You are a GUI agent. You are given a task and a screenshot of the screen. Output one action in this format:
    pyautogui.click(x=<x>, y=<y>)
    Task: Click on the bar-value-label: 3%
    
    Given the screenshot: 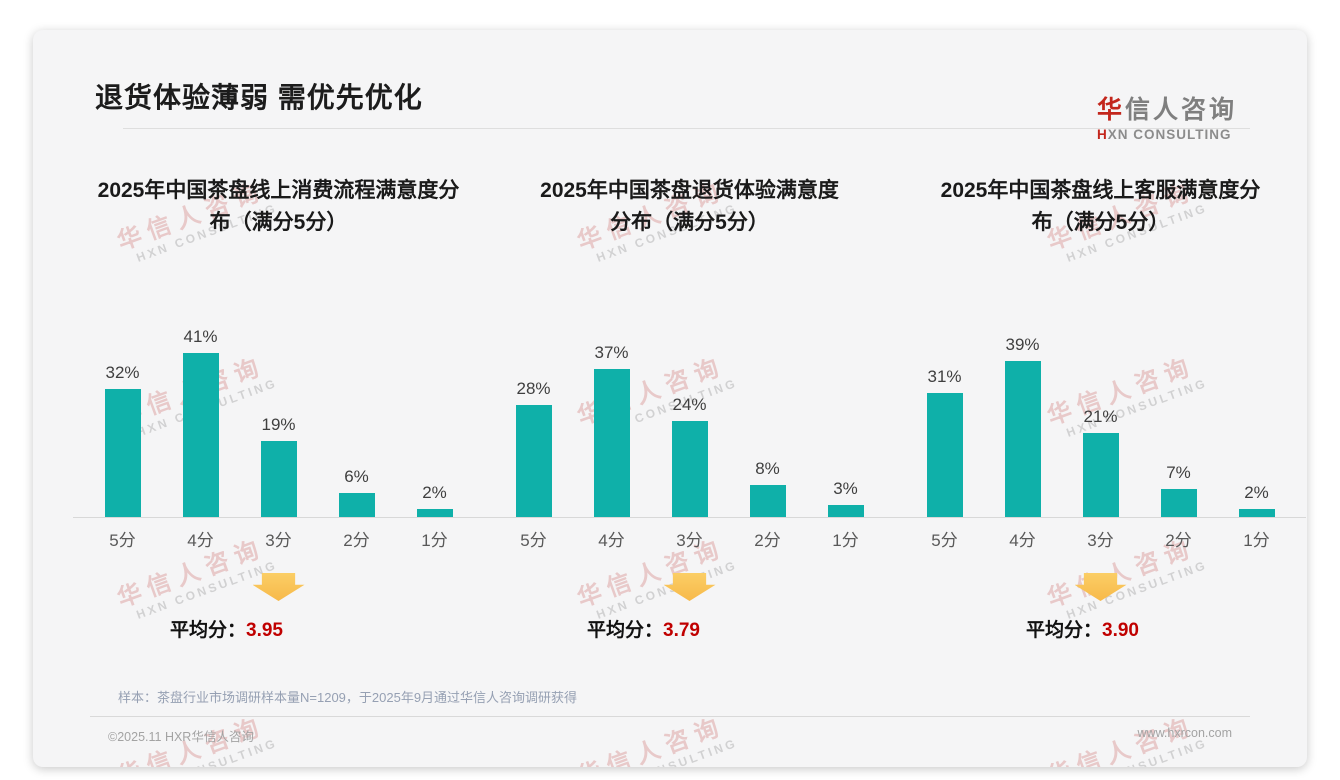 What is the action you would take?
    pyautogui.click(x=845, y=488)
    